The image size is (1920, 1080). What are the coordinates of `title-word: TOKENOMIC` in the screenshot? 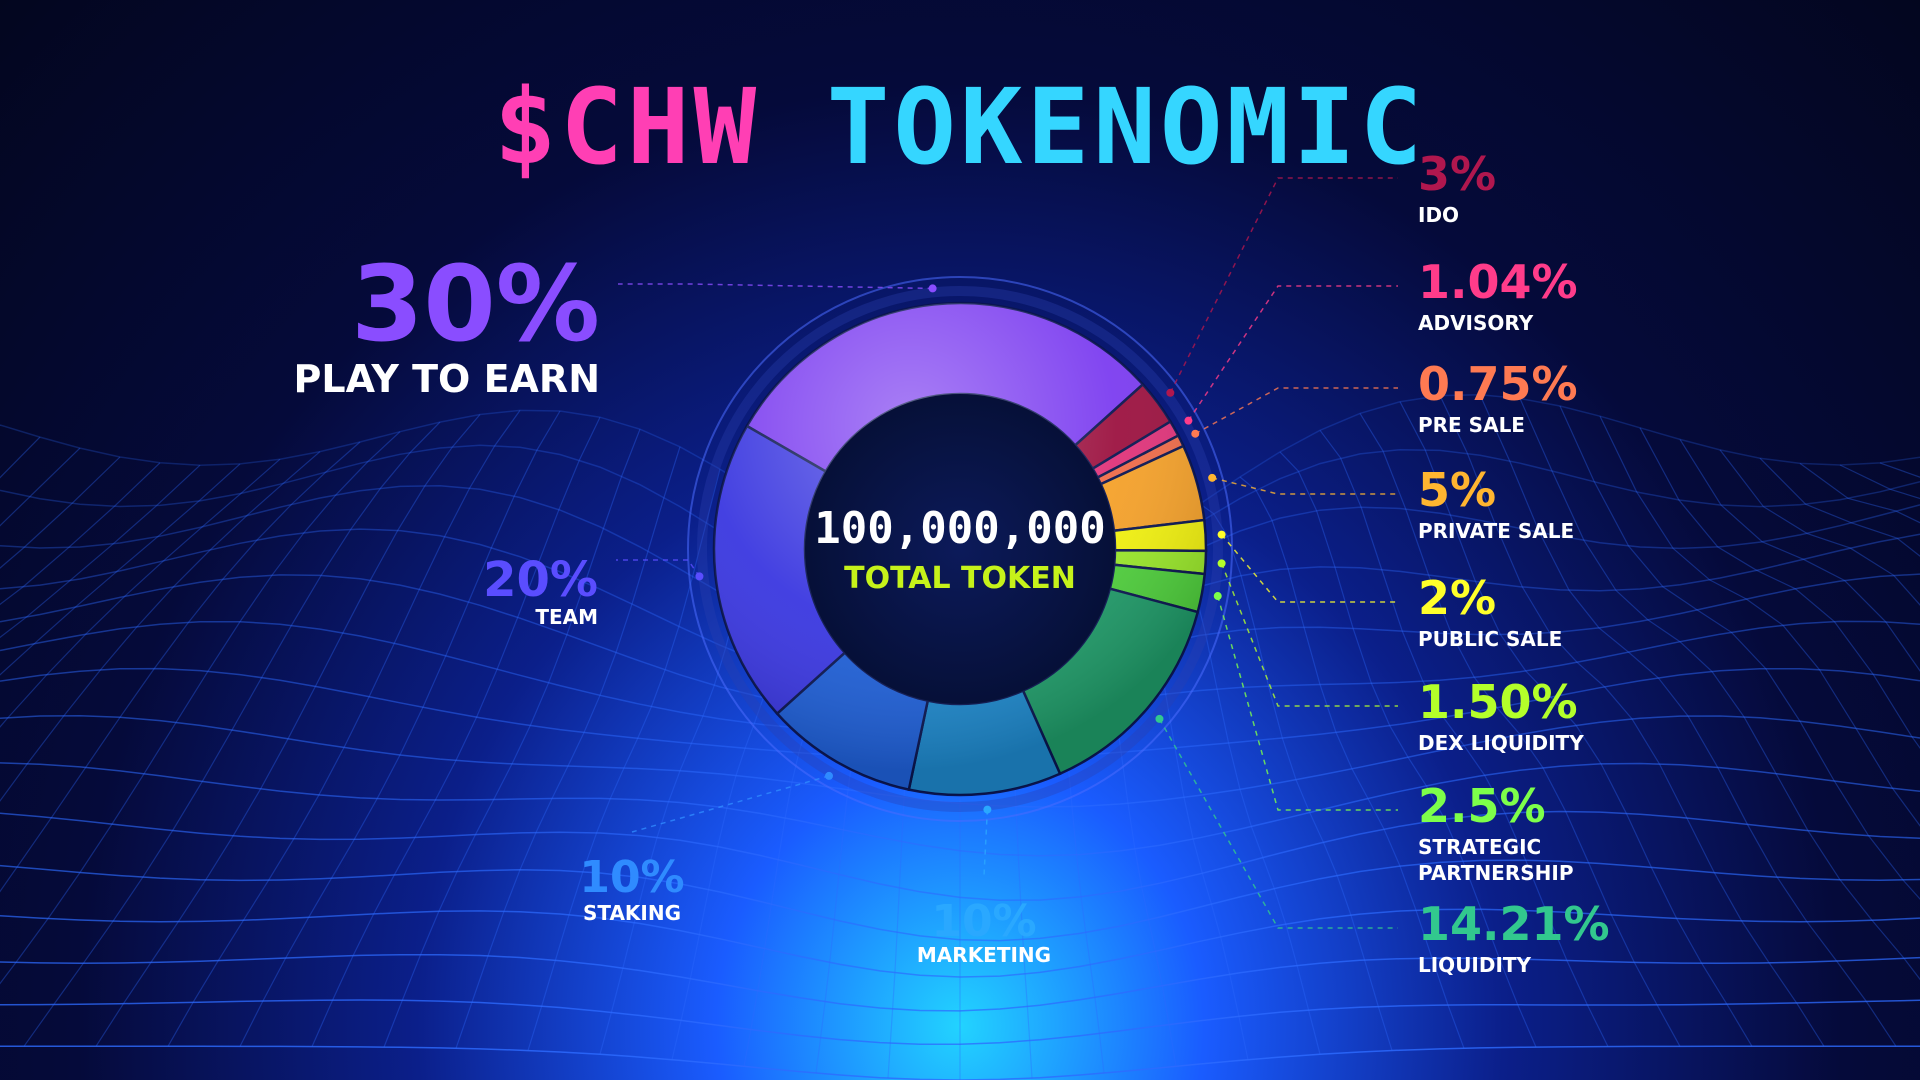 It's located at (1126, 127).